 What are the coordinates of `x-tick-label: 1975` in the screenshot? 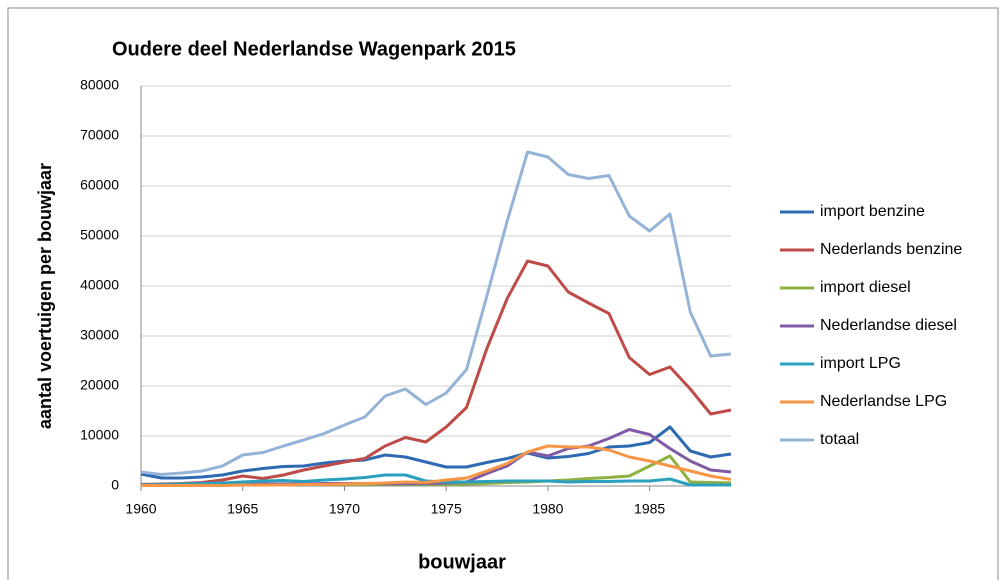 It's located at (446, 509).